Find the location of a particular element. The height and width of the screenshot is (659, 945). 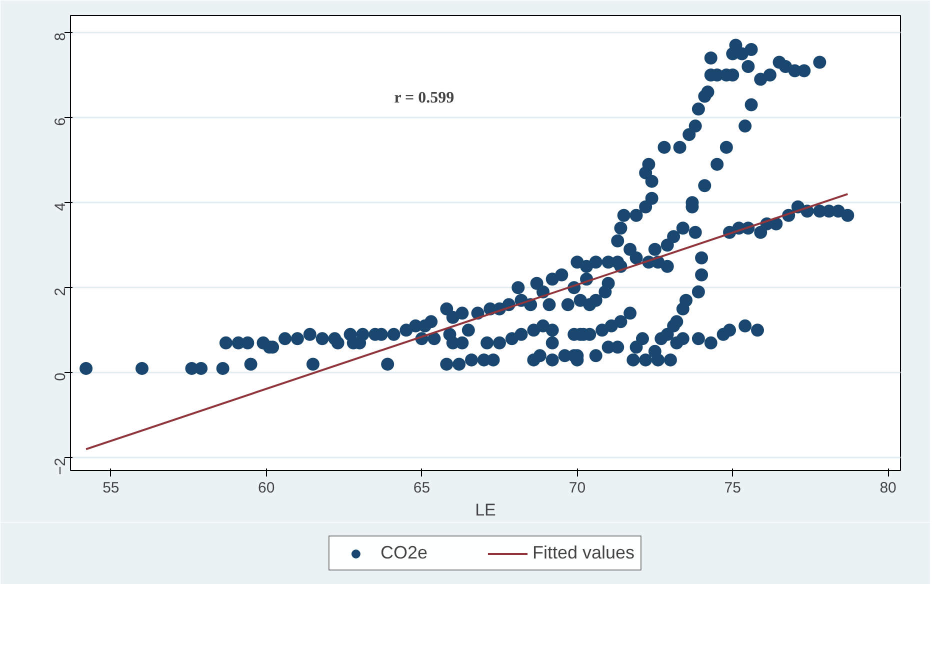

x-tick-label: 75 is located at coordinates (732, 488).